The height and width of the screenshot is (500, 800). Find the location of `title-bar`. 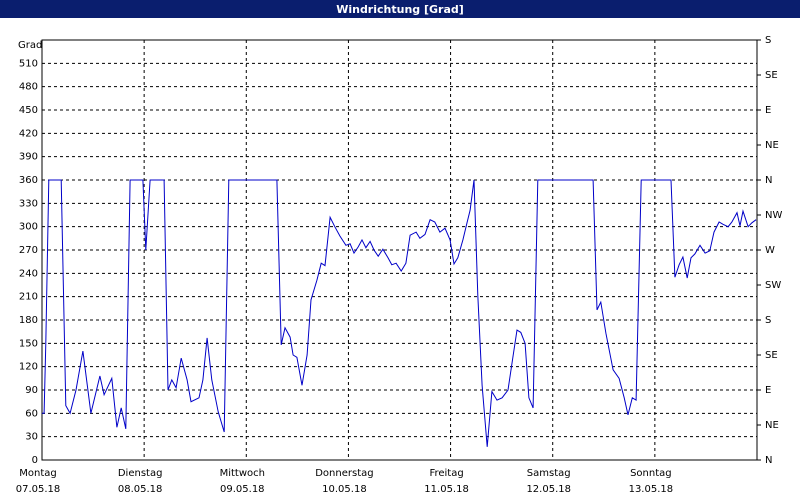

title-bar is located at coordinates (400, 9).